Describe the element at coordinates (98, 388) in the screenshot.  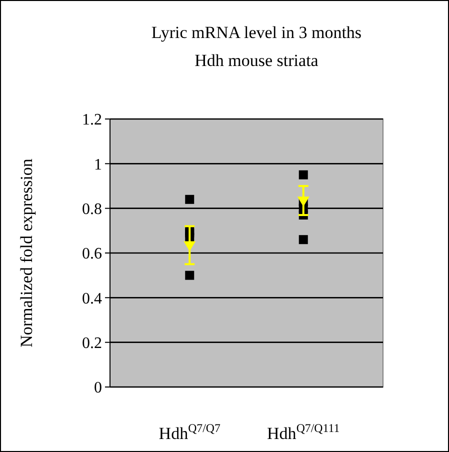
I see `y-tick-label: 0` at that location.